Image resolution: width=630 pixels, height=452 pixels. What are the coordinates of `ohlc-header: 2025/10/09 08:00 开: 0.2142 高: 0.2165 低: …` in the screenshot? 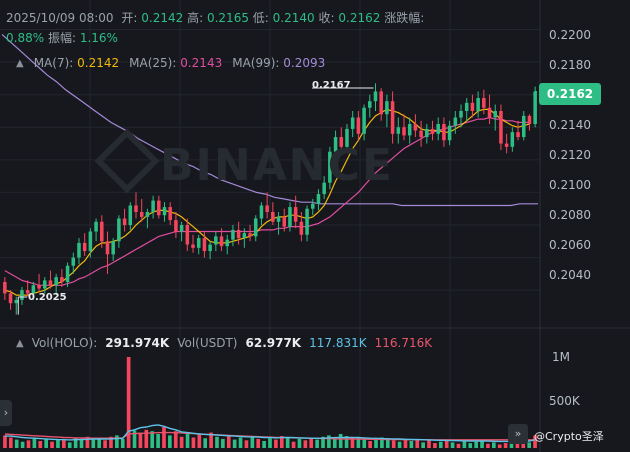 It's located at (266, 28).